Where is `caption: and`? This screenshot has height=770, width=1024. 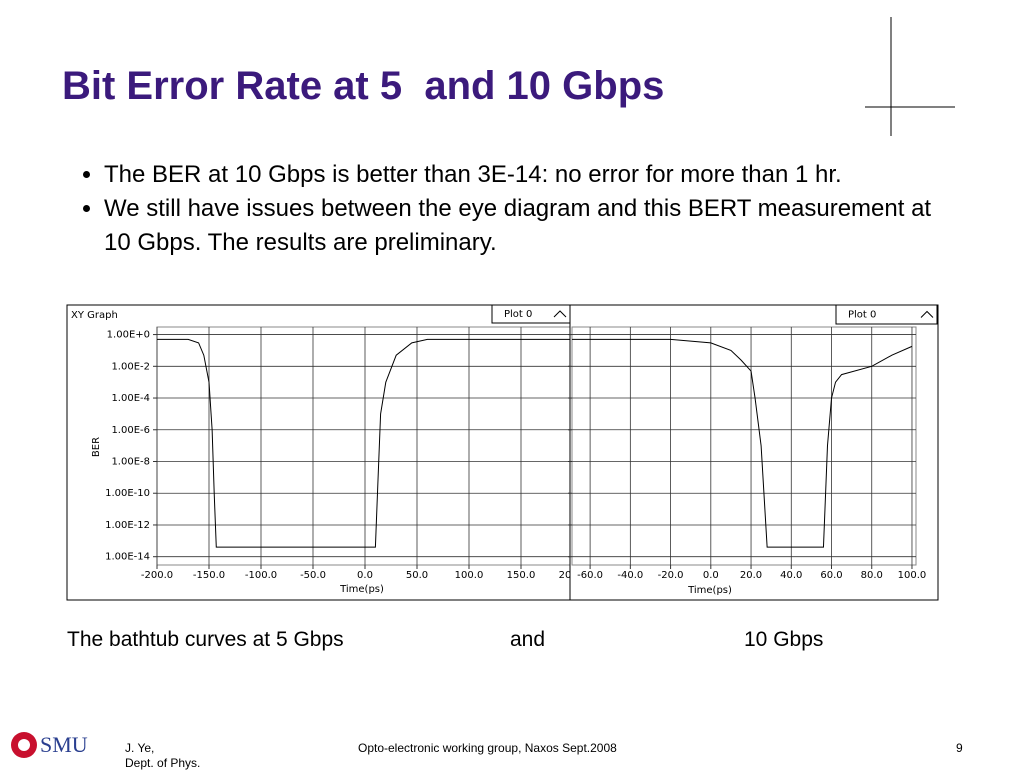
caption: and is located at coordinates (528, 639).